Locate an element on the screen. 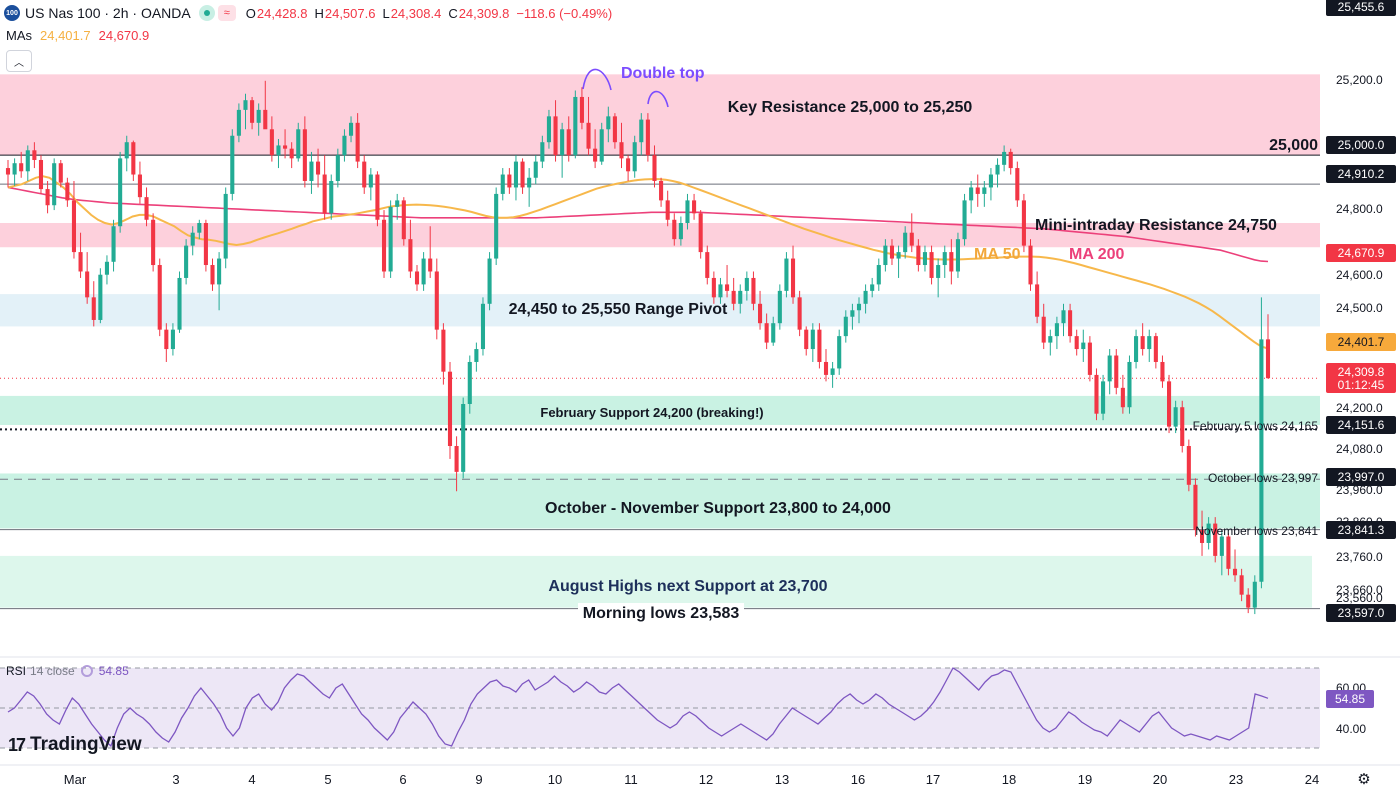 The image size is (1400, 793). mas-label: MAs is located at coordinates (19, 35).